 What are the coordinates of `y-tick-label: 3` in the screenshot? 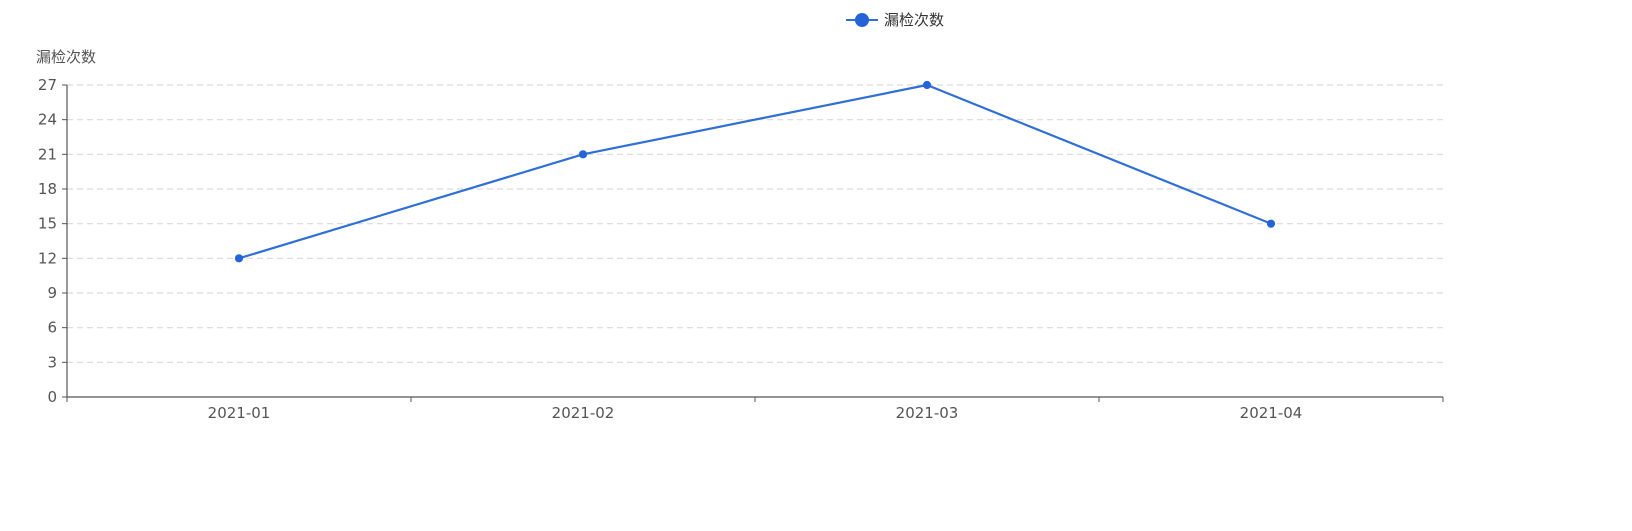 It's located at (52, 362).